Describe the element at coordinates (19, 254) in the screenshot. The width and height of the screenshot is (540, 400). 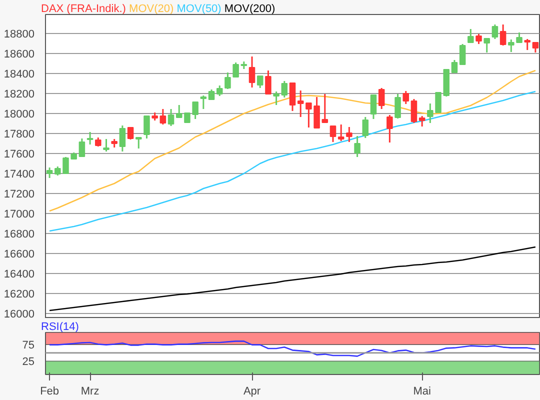
I see `y-tick-label: 16600` at that location.